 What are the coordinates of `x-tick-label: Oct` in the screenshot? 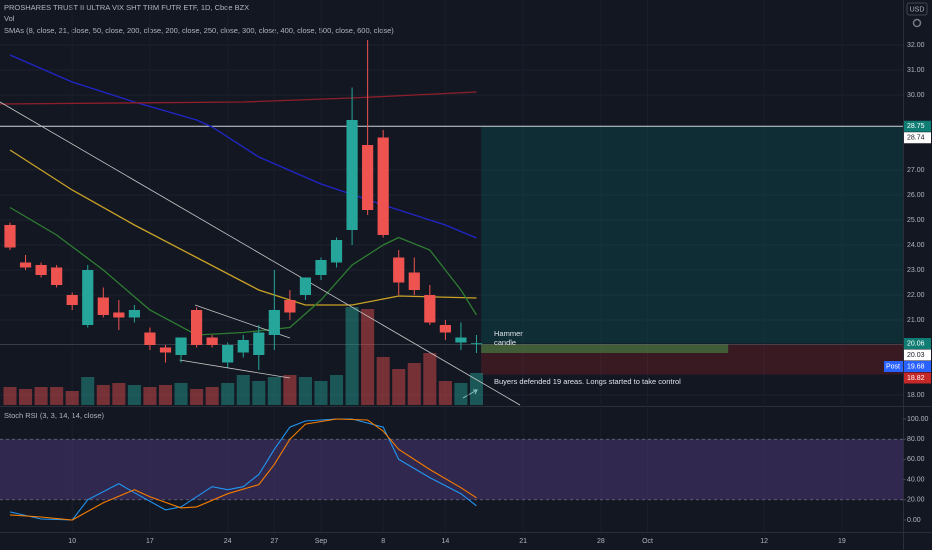 It's located at (647, 541).